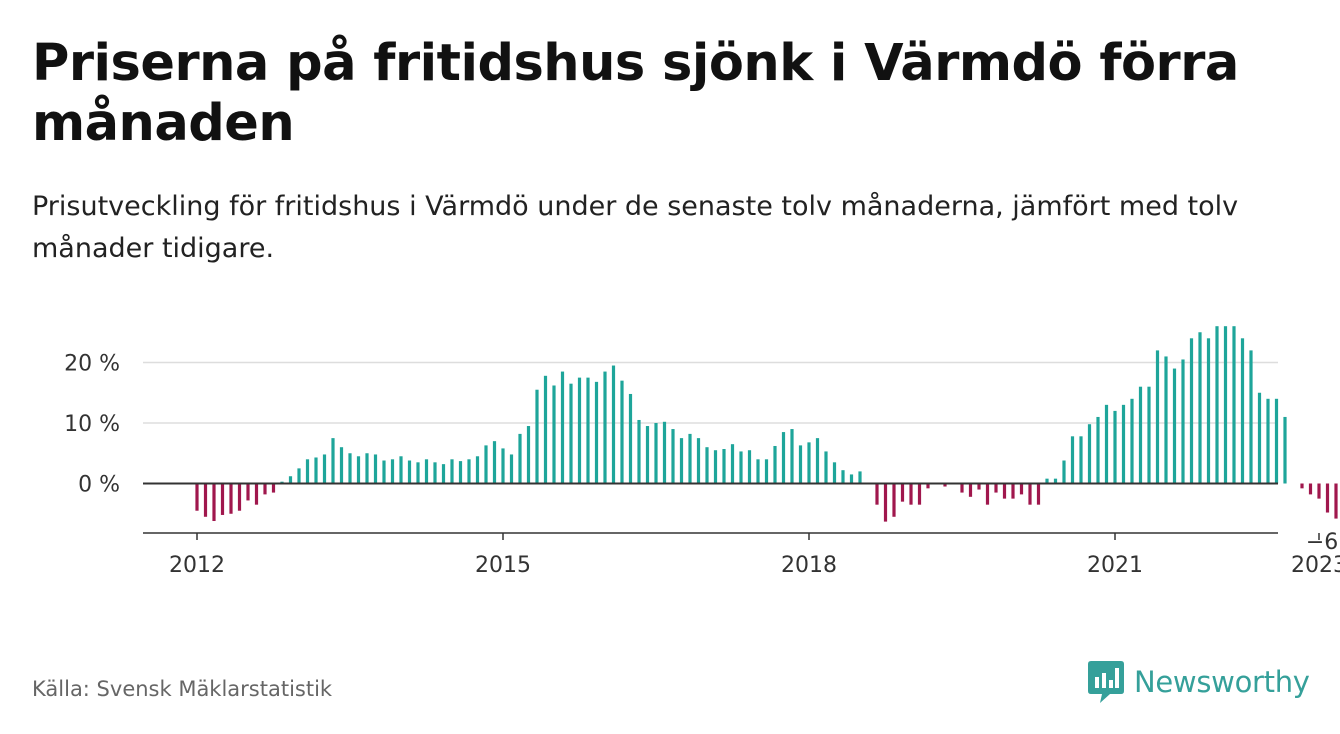 The height and width of the screenshot is (734, 1340). What do you see at coordinates (809, 565) in the screenshot?
I see `x-tick-label: 2018` at bounding box center [809, 565].